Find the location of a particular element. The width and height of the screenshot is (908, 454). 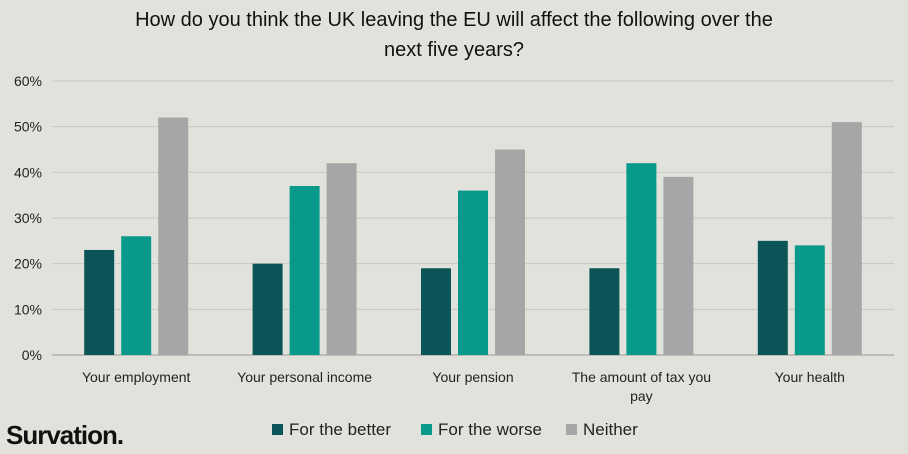

y-tick-label: 50% is located at coordinates (28, 127).